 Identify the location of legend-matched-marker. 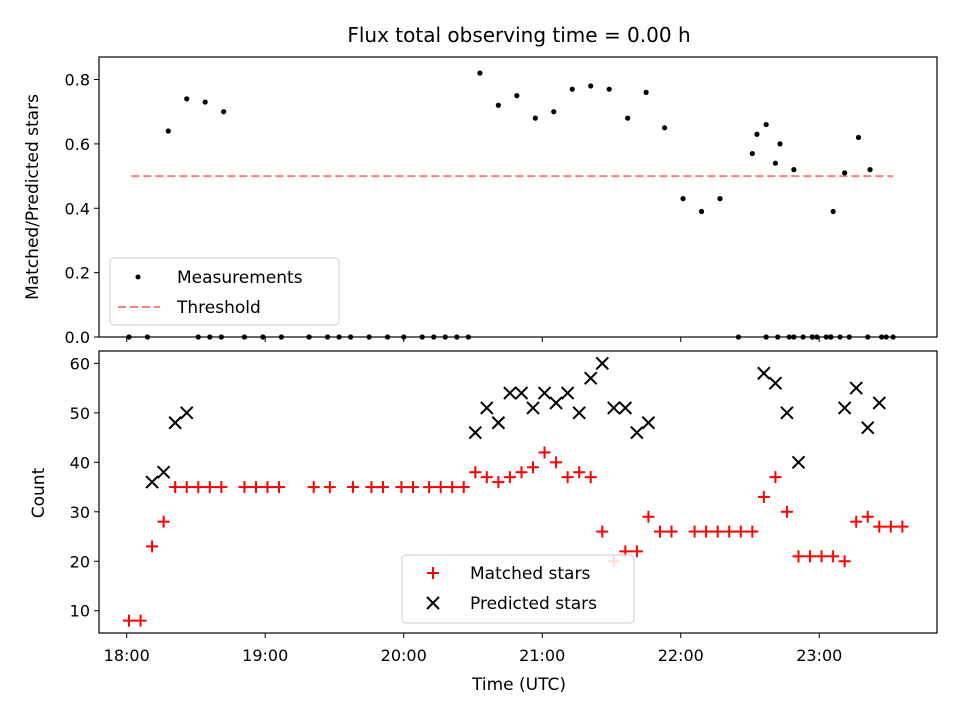
(433, 573).